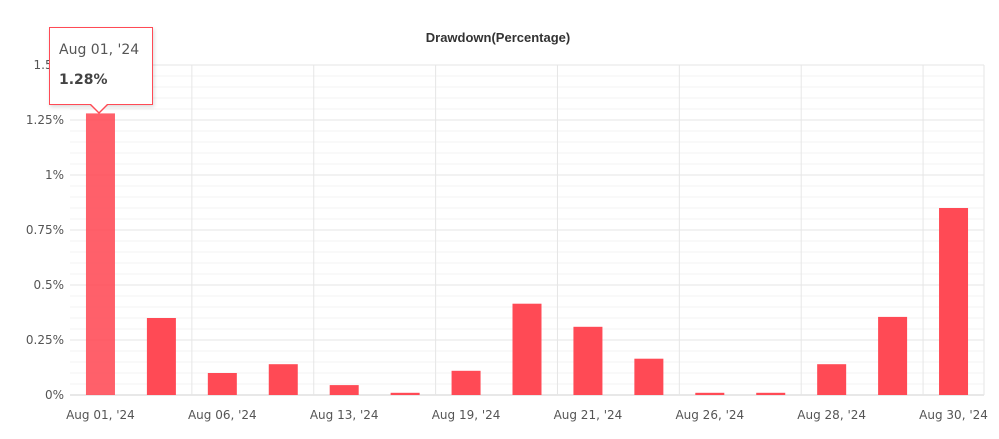 This screenshot has width=999, height=439. What do you see at coordinates (54, 395) in the screenshot?
I see `y-tick-label: 0%` at bounding box center [54, 395].